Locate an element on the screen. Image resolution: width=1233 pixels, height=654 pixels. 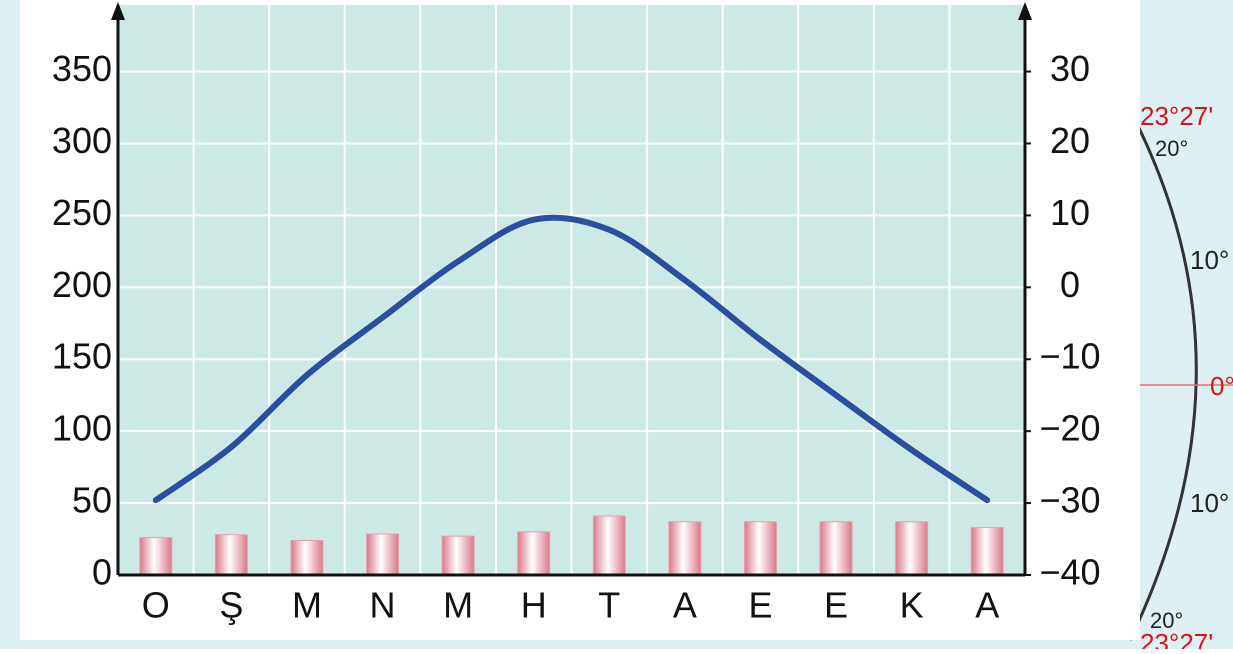
y-tick-label: 150 is located at coordinates (82, 356).